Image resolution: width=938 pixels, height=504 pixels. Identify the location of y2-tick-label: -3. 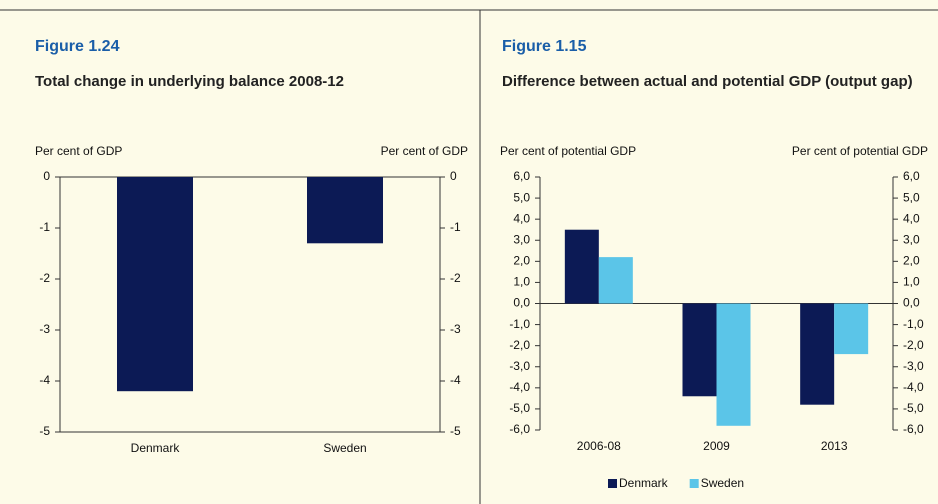
(455, 329).